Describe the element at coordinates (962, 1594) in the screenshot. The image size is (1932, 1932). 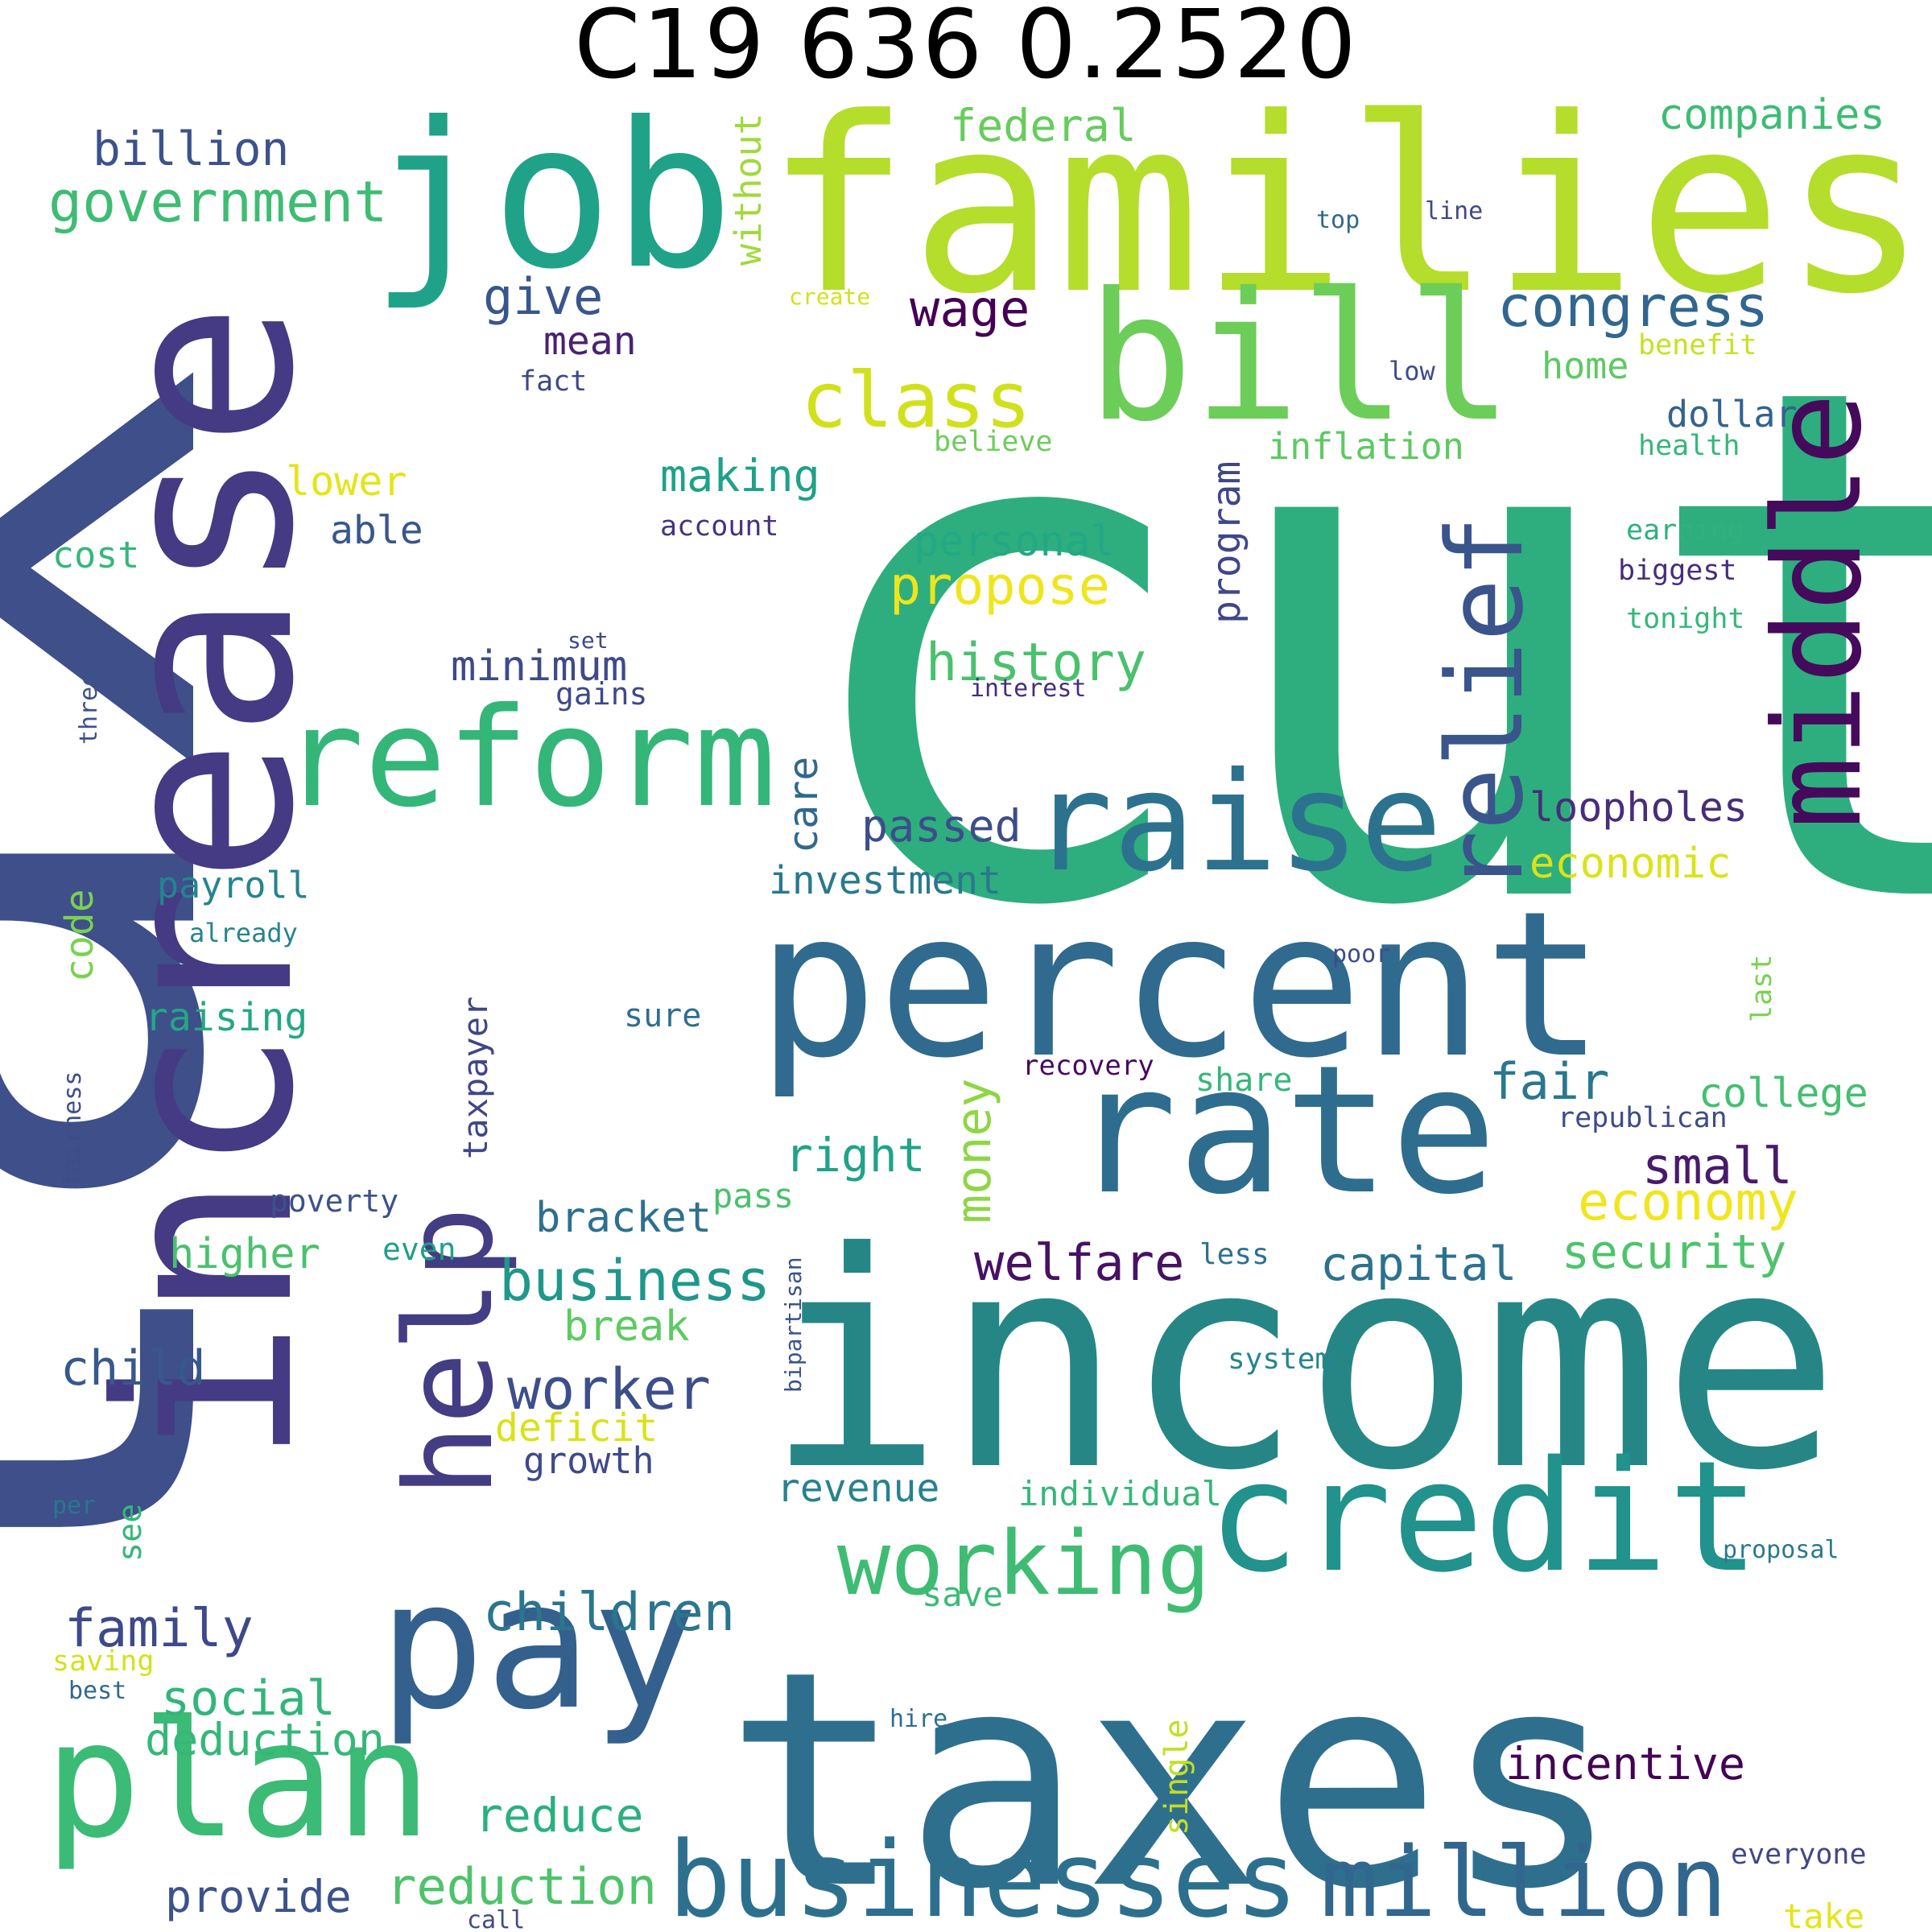
I see `word-save: save` at that location.